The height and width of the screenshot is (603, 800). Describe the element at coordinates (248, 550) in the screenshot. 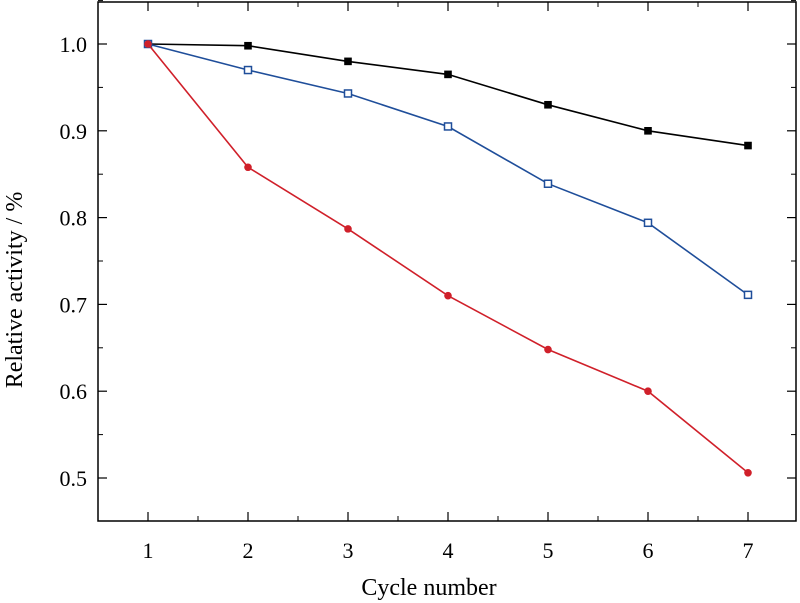

I see `x-tick-label: 2` at that location.